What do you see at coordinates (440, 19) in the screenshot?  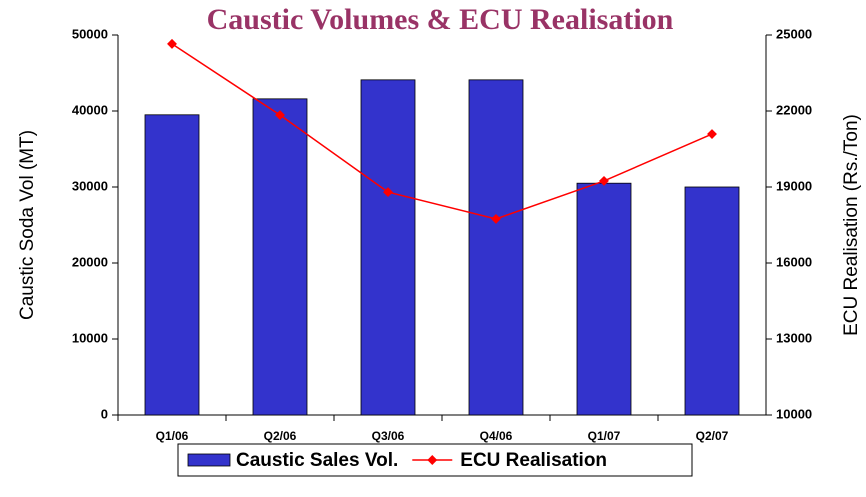 I see `chart-title: Caustic Volumes & ECU Realisation` at bounding box center [440, 19].